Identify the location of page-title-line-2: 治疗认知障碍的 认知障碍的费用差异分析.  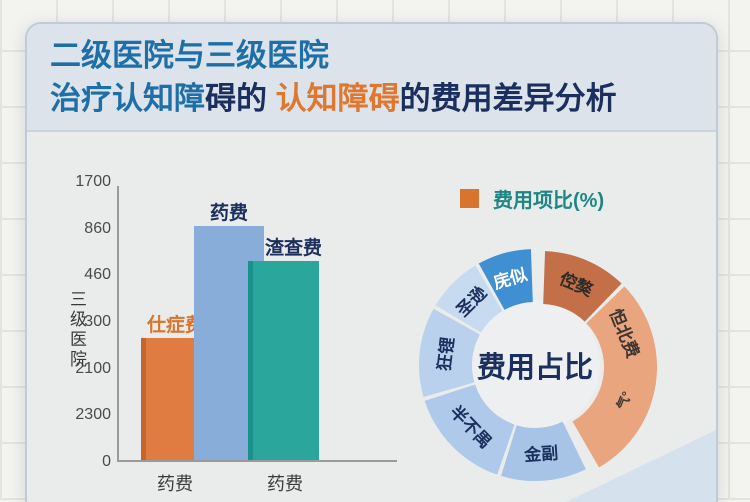
(383, 98).